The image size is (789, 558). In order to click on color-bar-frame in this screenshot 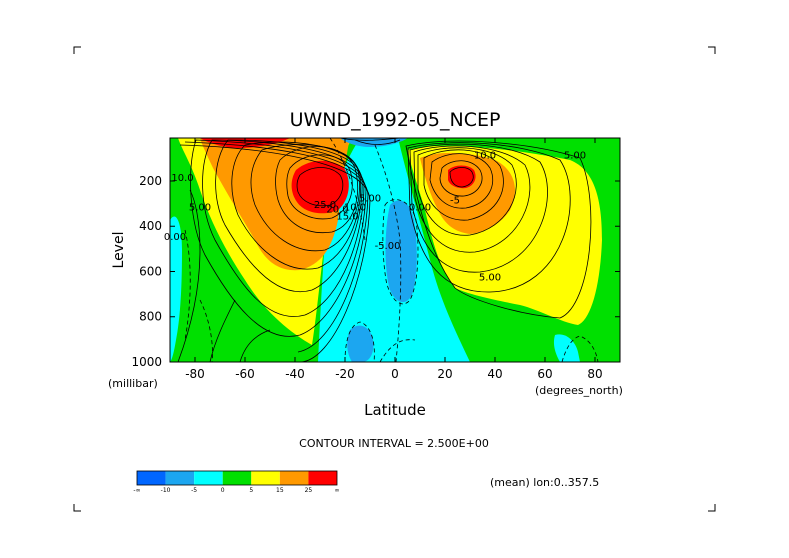, I will do `click(237, 478)`.